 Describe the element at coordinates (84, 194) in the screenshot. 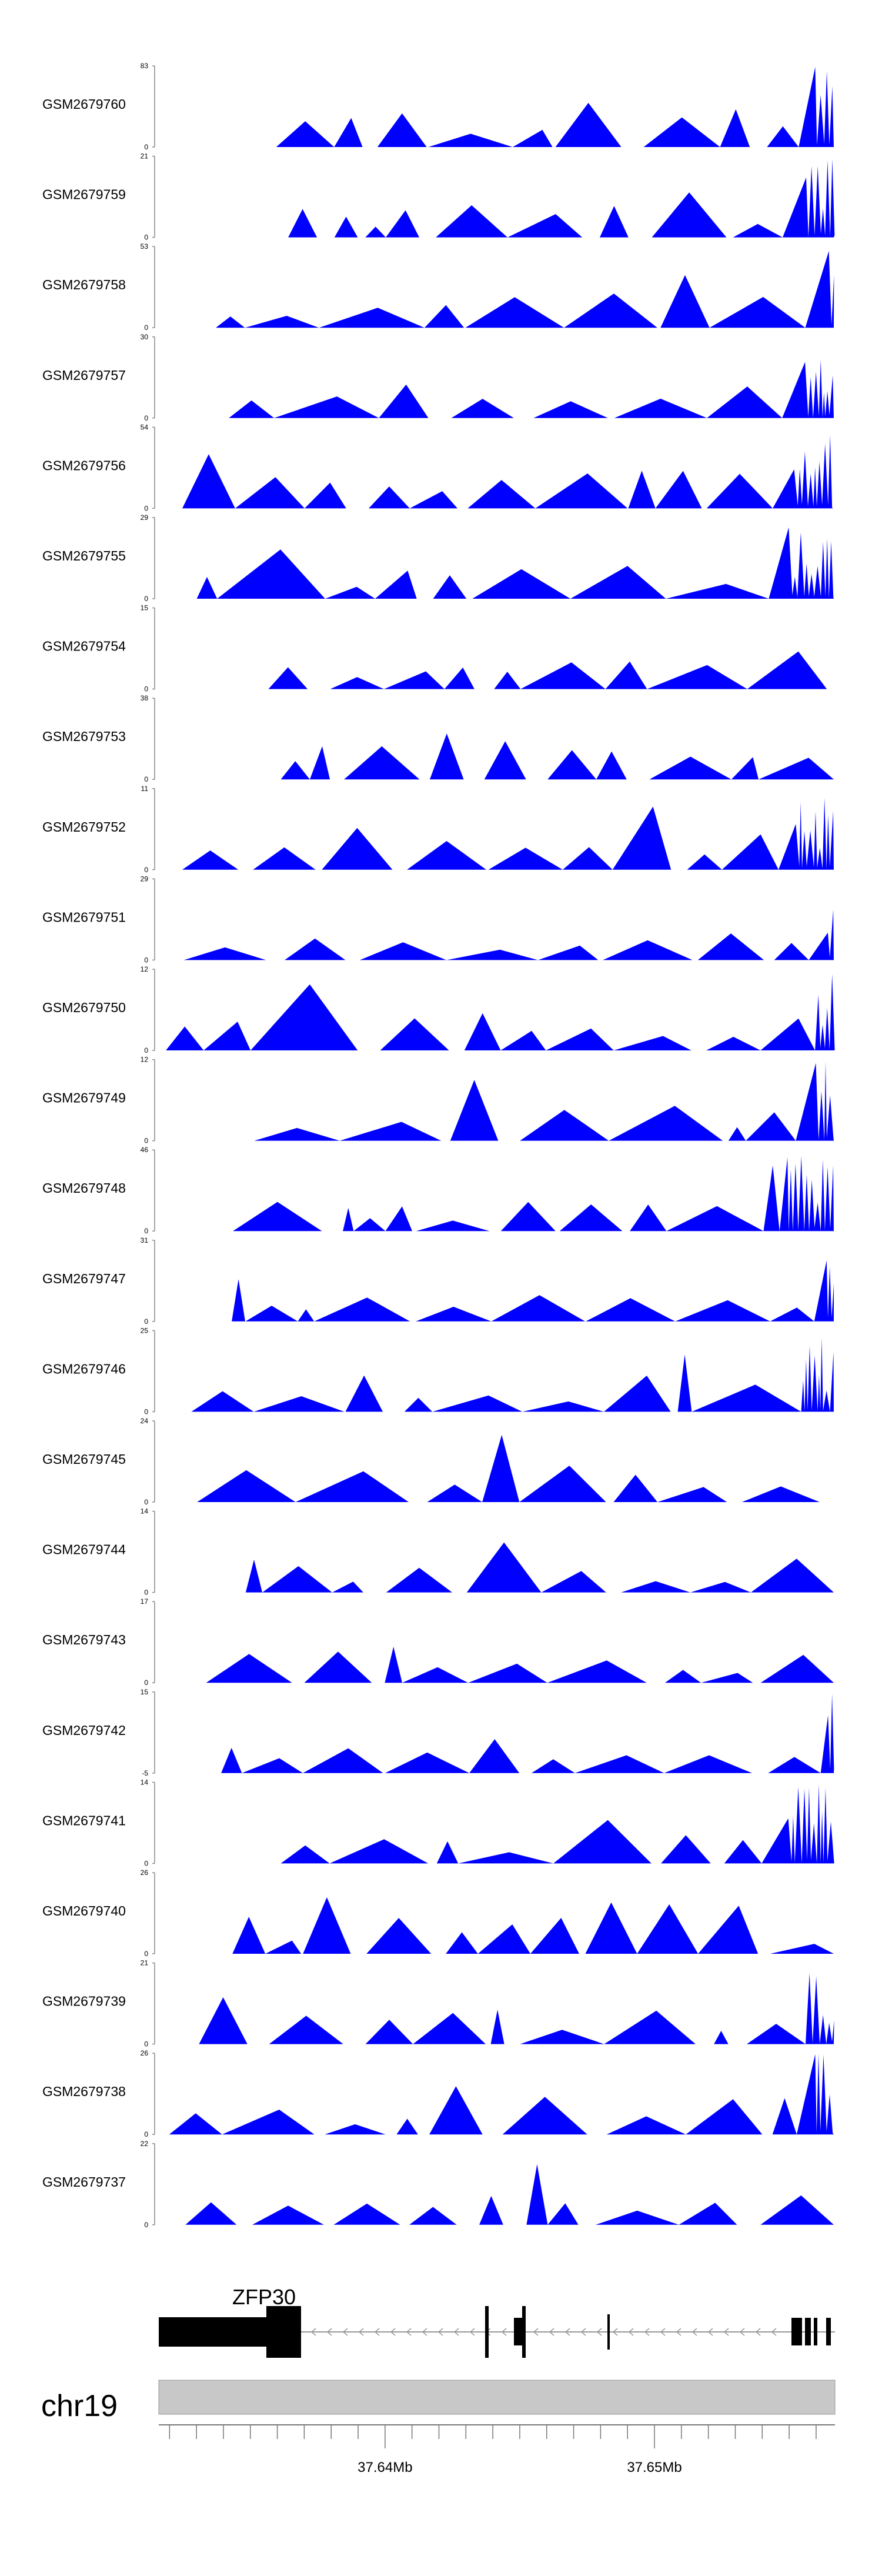

I see `track-label: GSM2679759` at that location.